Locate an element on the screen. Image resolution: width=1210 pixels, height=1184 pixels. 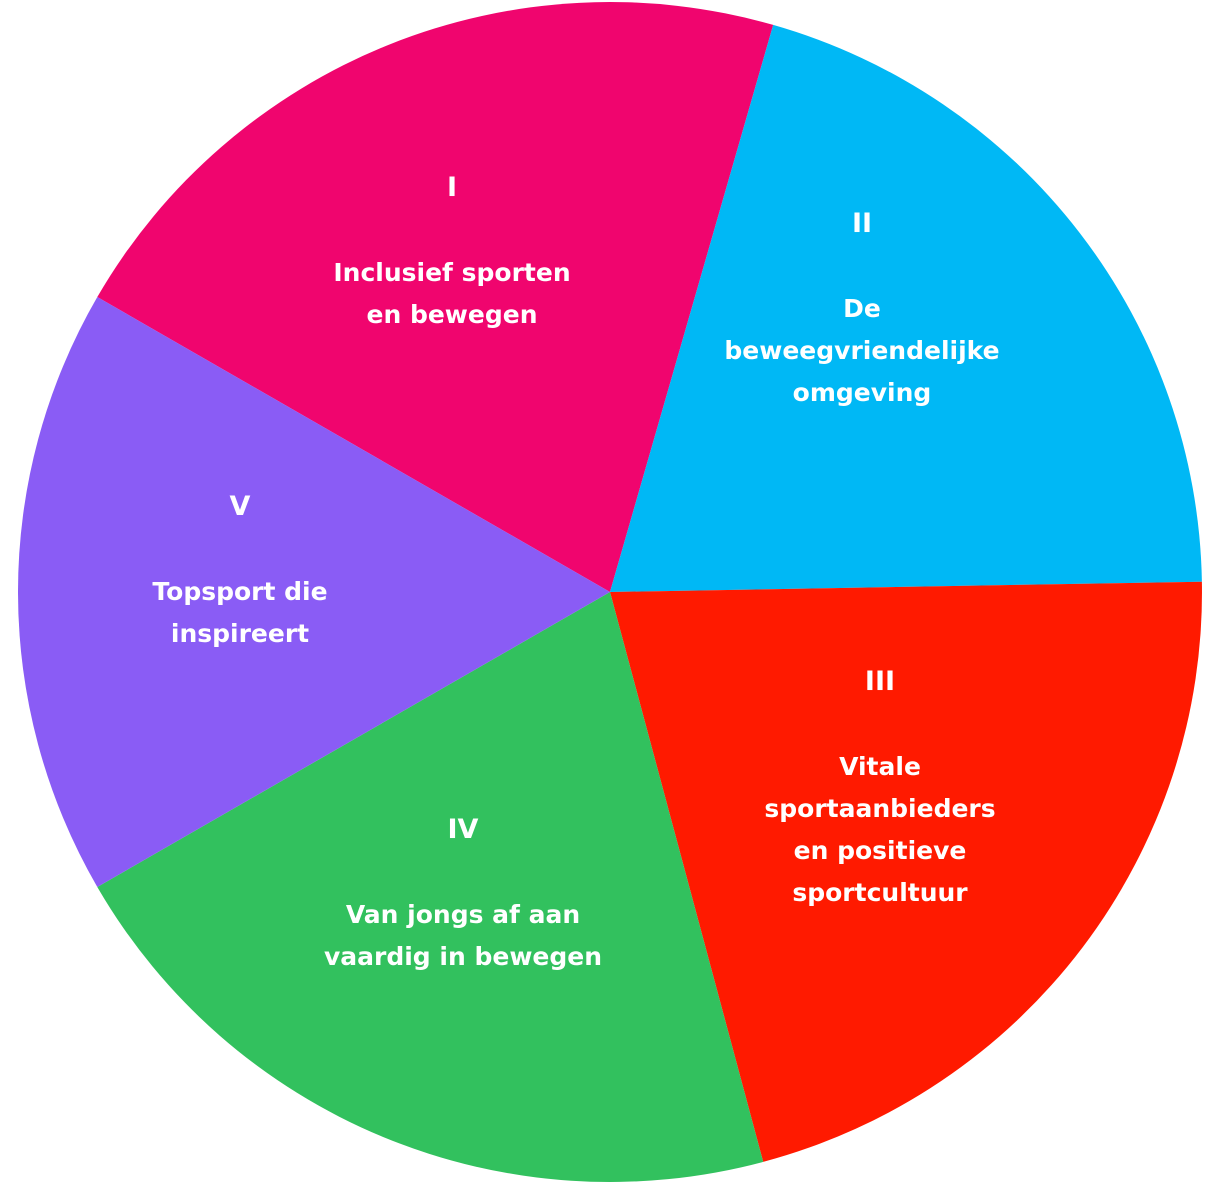
segment-numeral-1: I is located at coordinates (452, 187).